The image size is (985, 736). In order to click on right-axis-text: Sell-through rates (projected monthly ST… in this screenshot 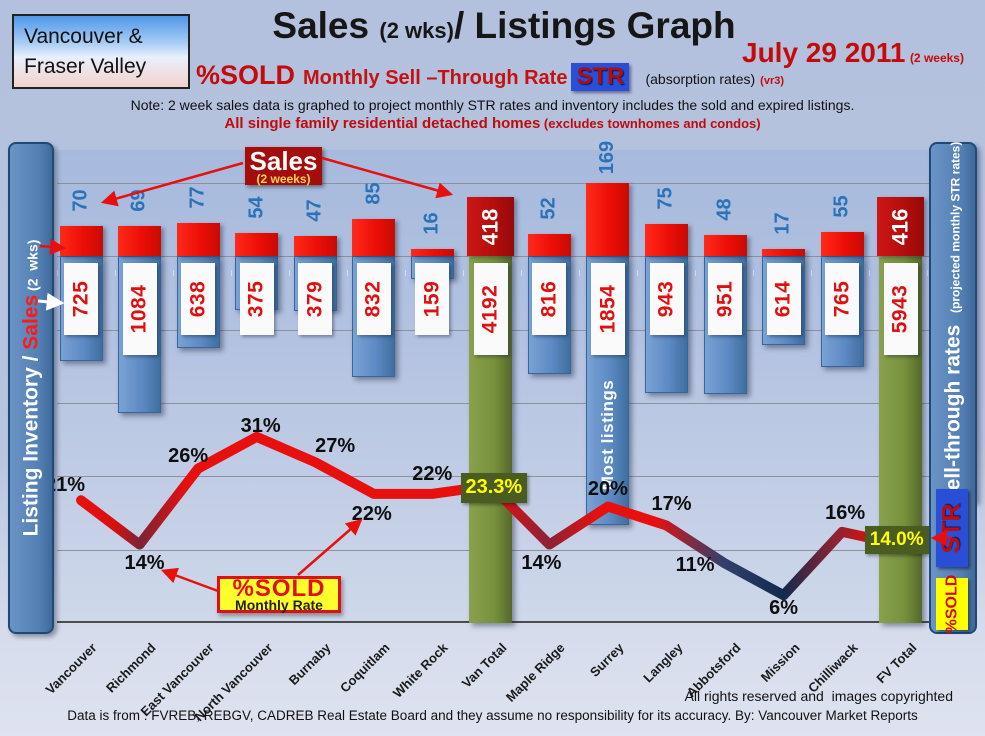, I will do `click(952, 323)`.